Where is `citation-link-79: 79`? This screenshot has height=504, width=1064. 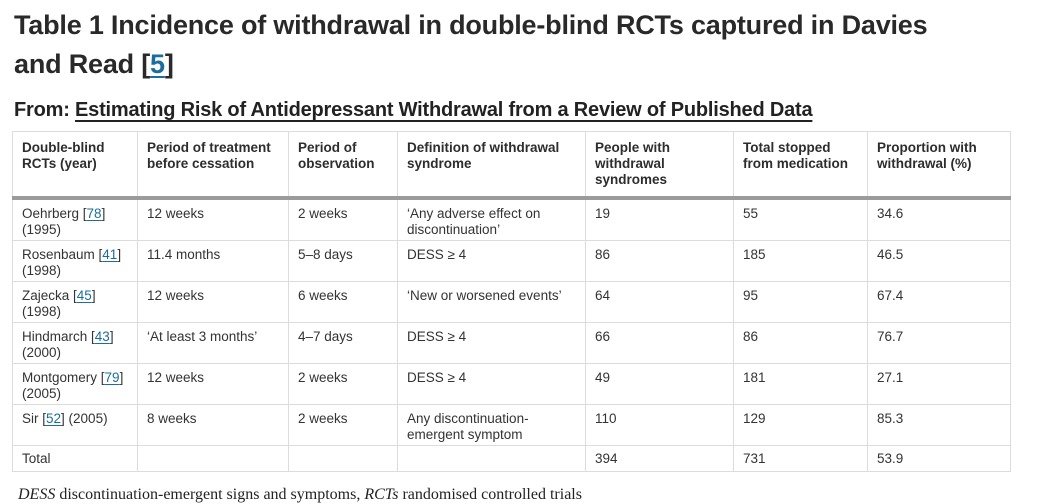
citation-link-79: 79 is located at coordinates (112, 377).